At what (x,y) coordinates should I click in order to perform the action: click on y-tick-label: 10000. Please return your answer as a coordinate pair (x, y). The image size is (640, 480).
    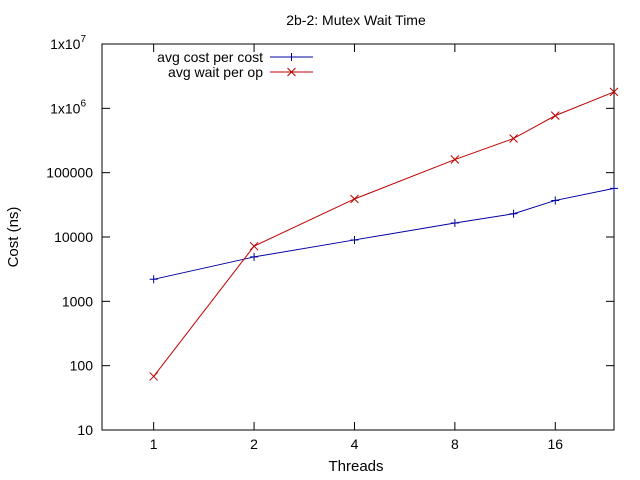
    Looking at the image, I should click on (73, 237).